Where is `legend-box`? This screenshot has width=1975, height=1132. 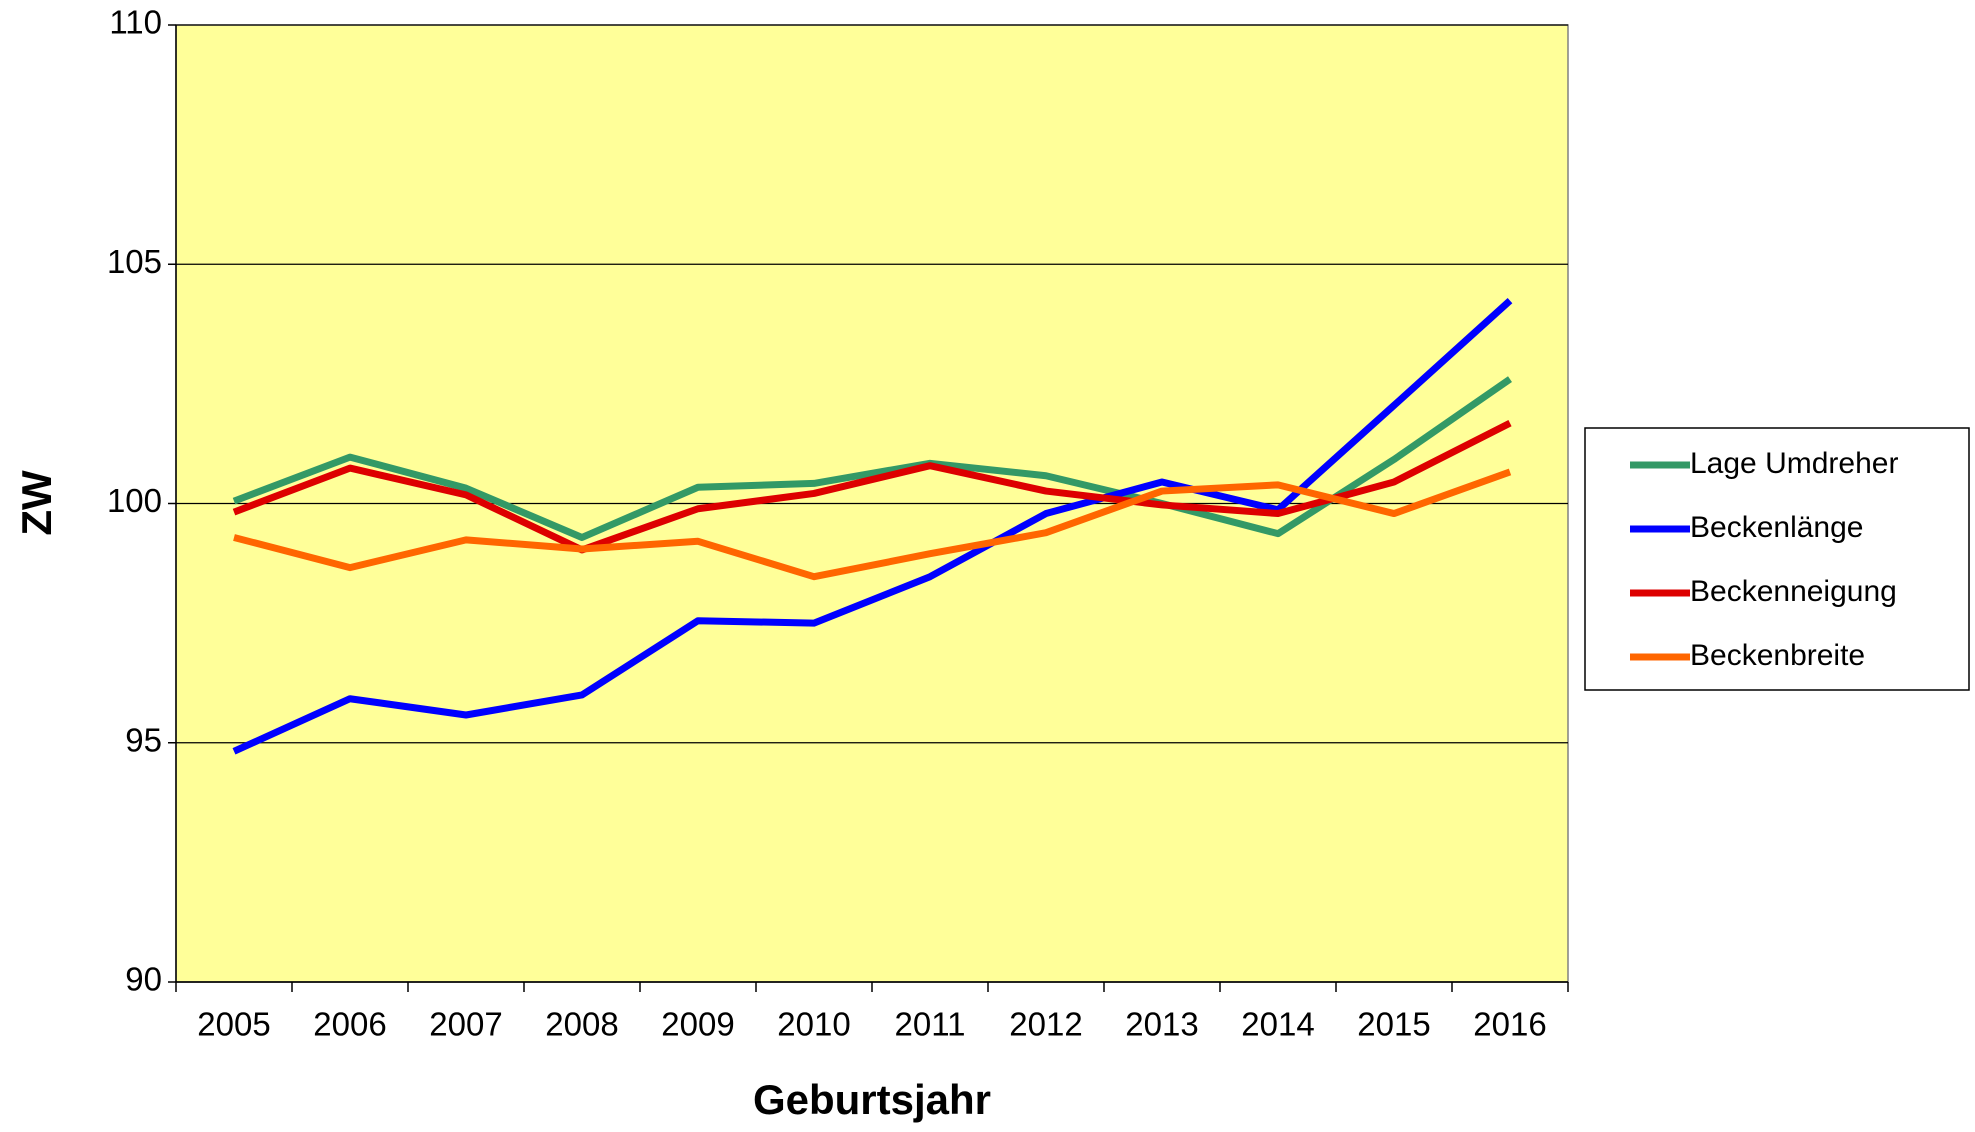
legend-box is located at coordinates (1777, 559).